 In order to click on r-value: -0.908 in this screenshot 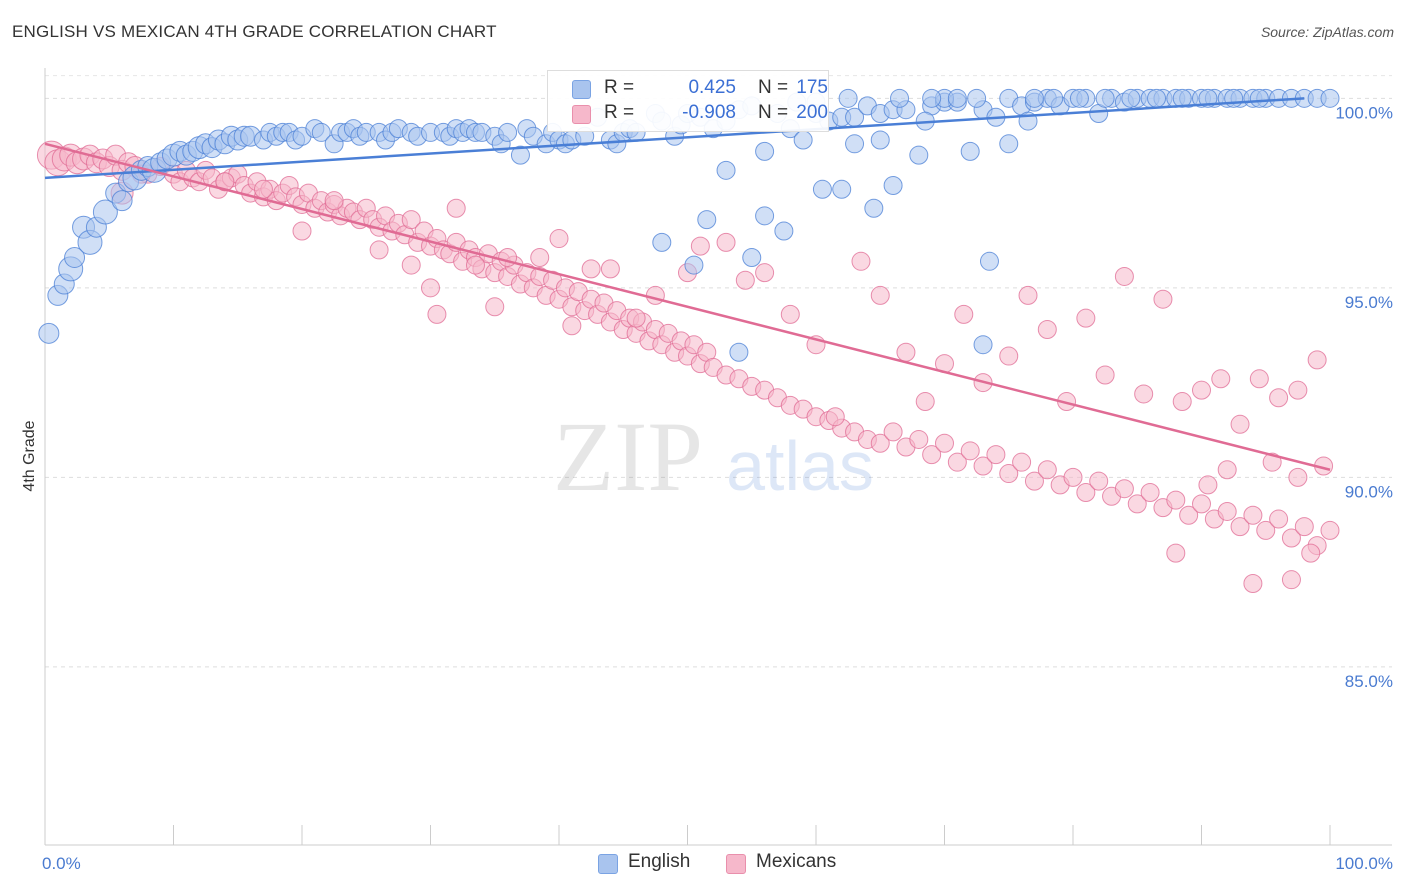, I will do `click(709, 112)`.